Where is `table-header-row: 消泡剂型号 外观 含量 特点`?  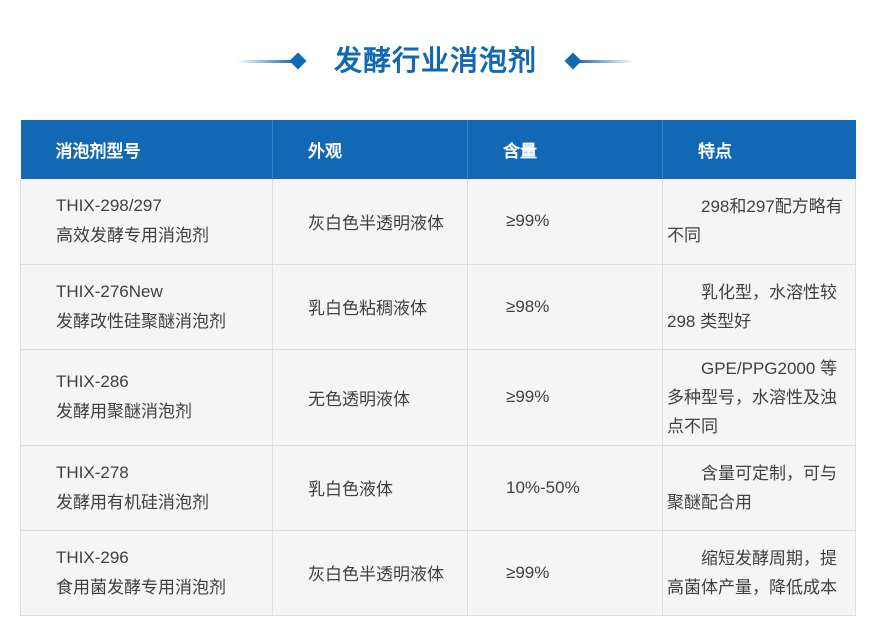 table-header-row: 消泡剂型号 外观 含量 特点 is located at coordinates (438, 149).